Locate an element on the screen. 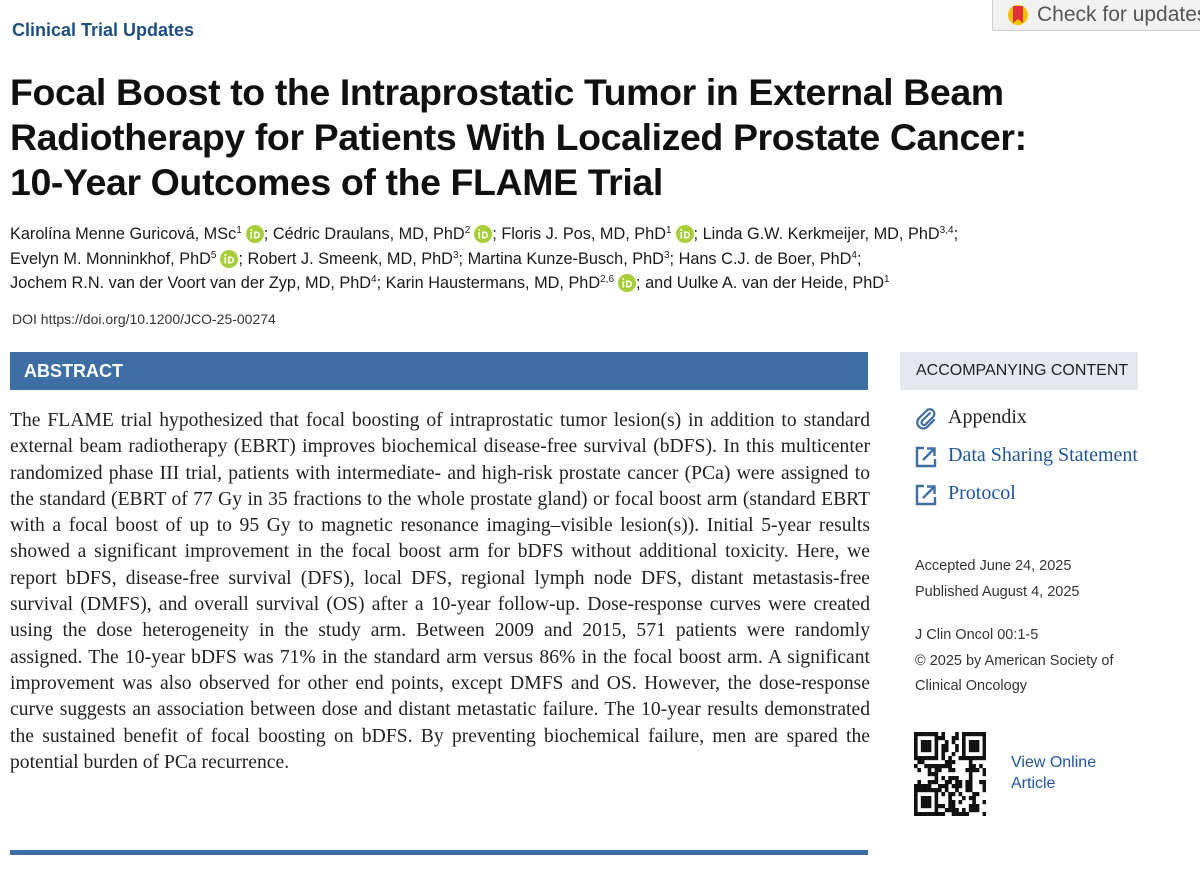 The width and height of the screenshot is (1200, 887). orcid-i is located at coordinates (623, 284).